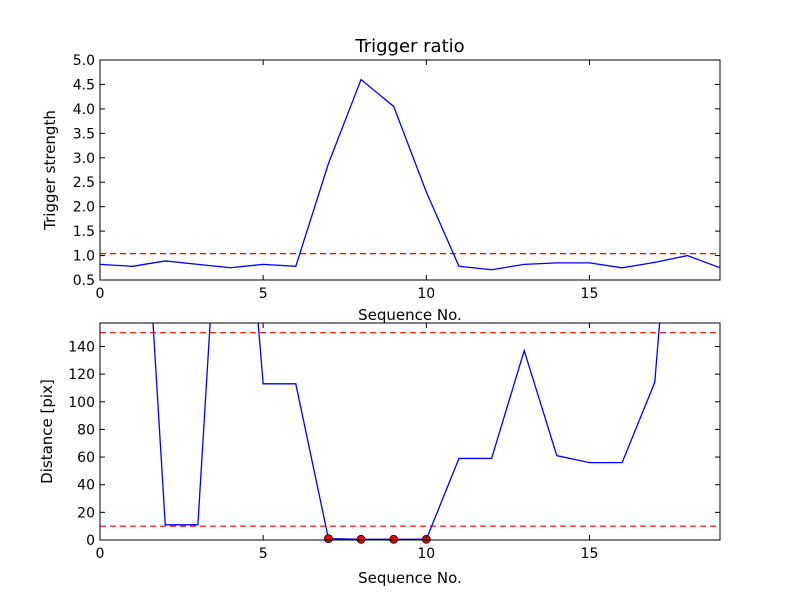 Image resolution: width=800 pixels, height=600 pixels. Describe the element at coordinates (84, 232) in the screenshot. I see `y-tick-label: 1.5` at that location.